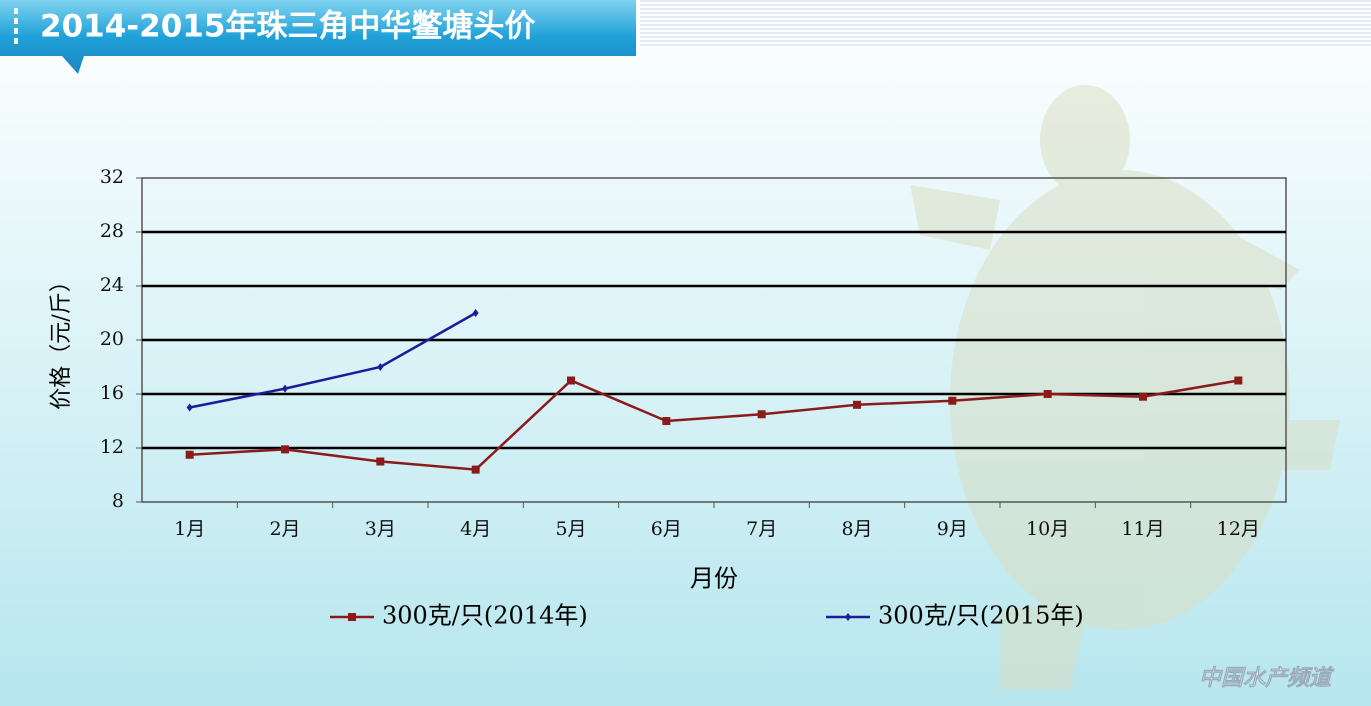 This screenshot has width=1371, height=706. I want to click on banner-dots, so click(16, 26).